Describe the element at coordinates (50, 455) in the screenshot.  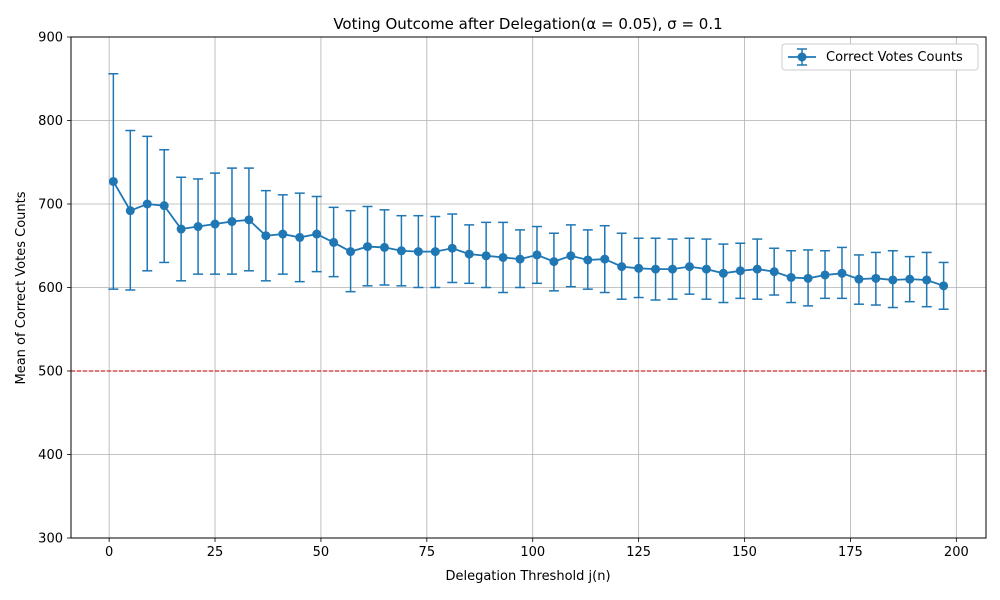
I see `y-tick-label: 400` at that location.